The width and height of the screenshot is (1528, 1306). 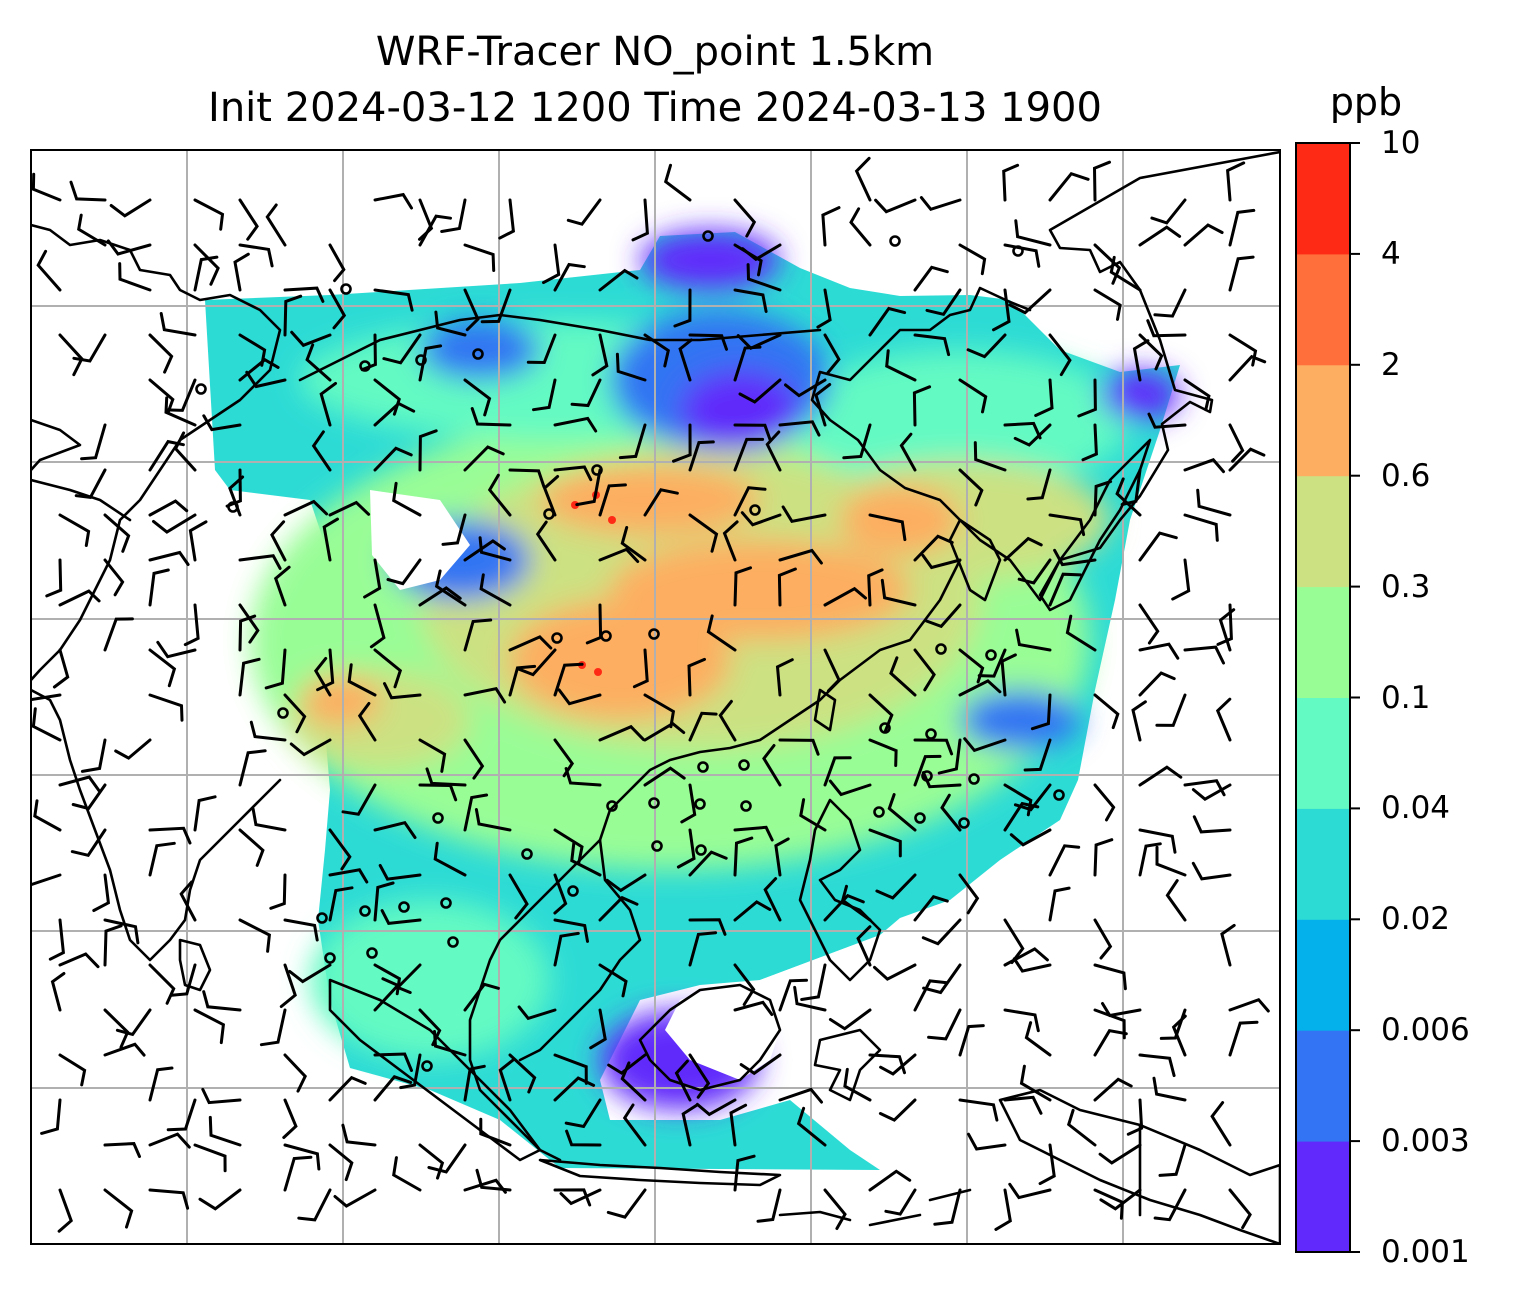 I want to click on field-no-data, so click(x=722, y=1032).